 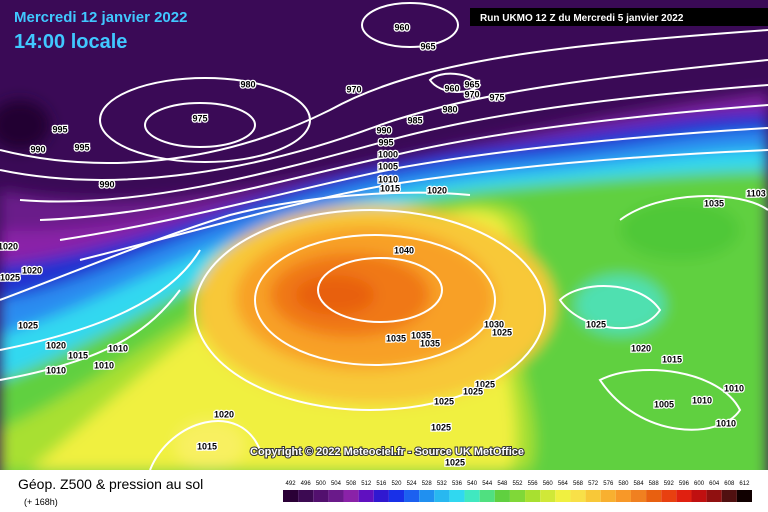 What do you see at coordinates (321, 484) in the screenshot?
I see `scale-label: 500` at bounding box center [321, 484].